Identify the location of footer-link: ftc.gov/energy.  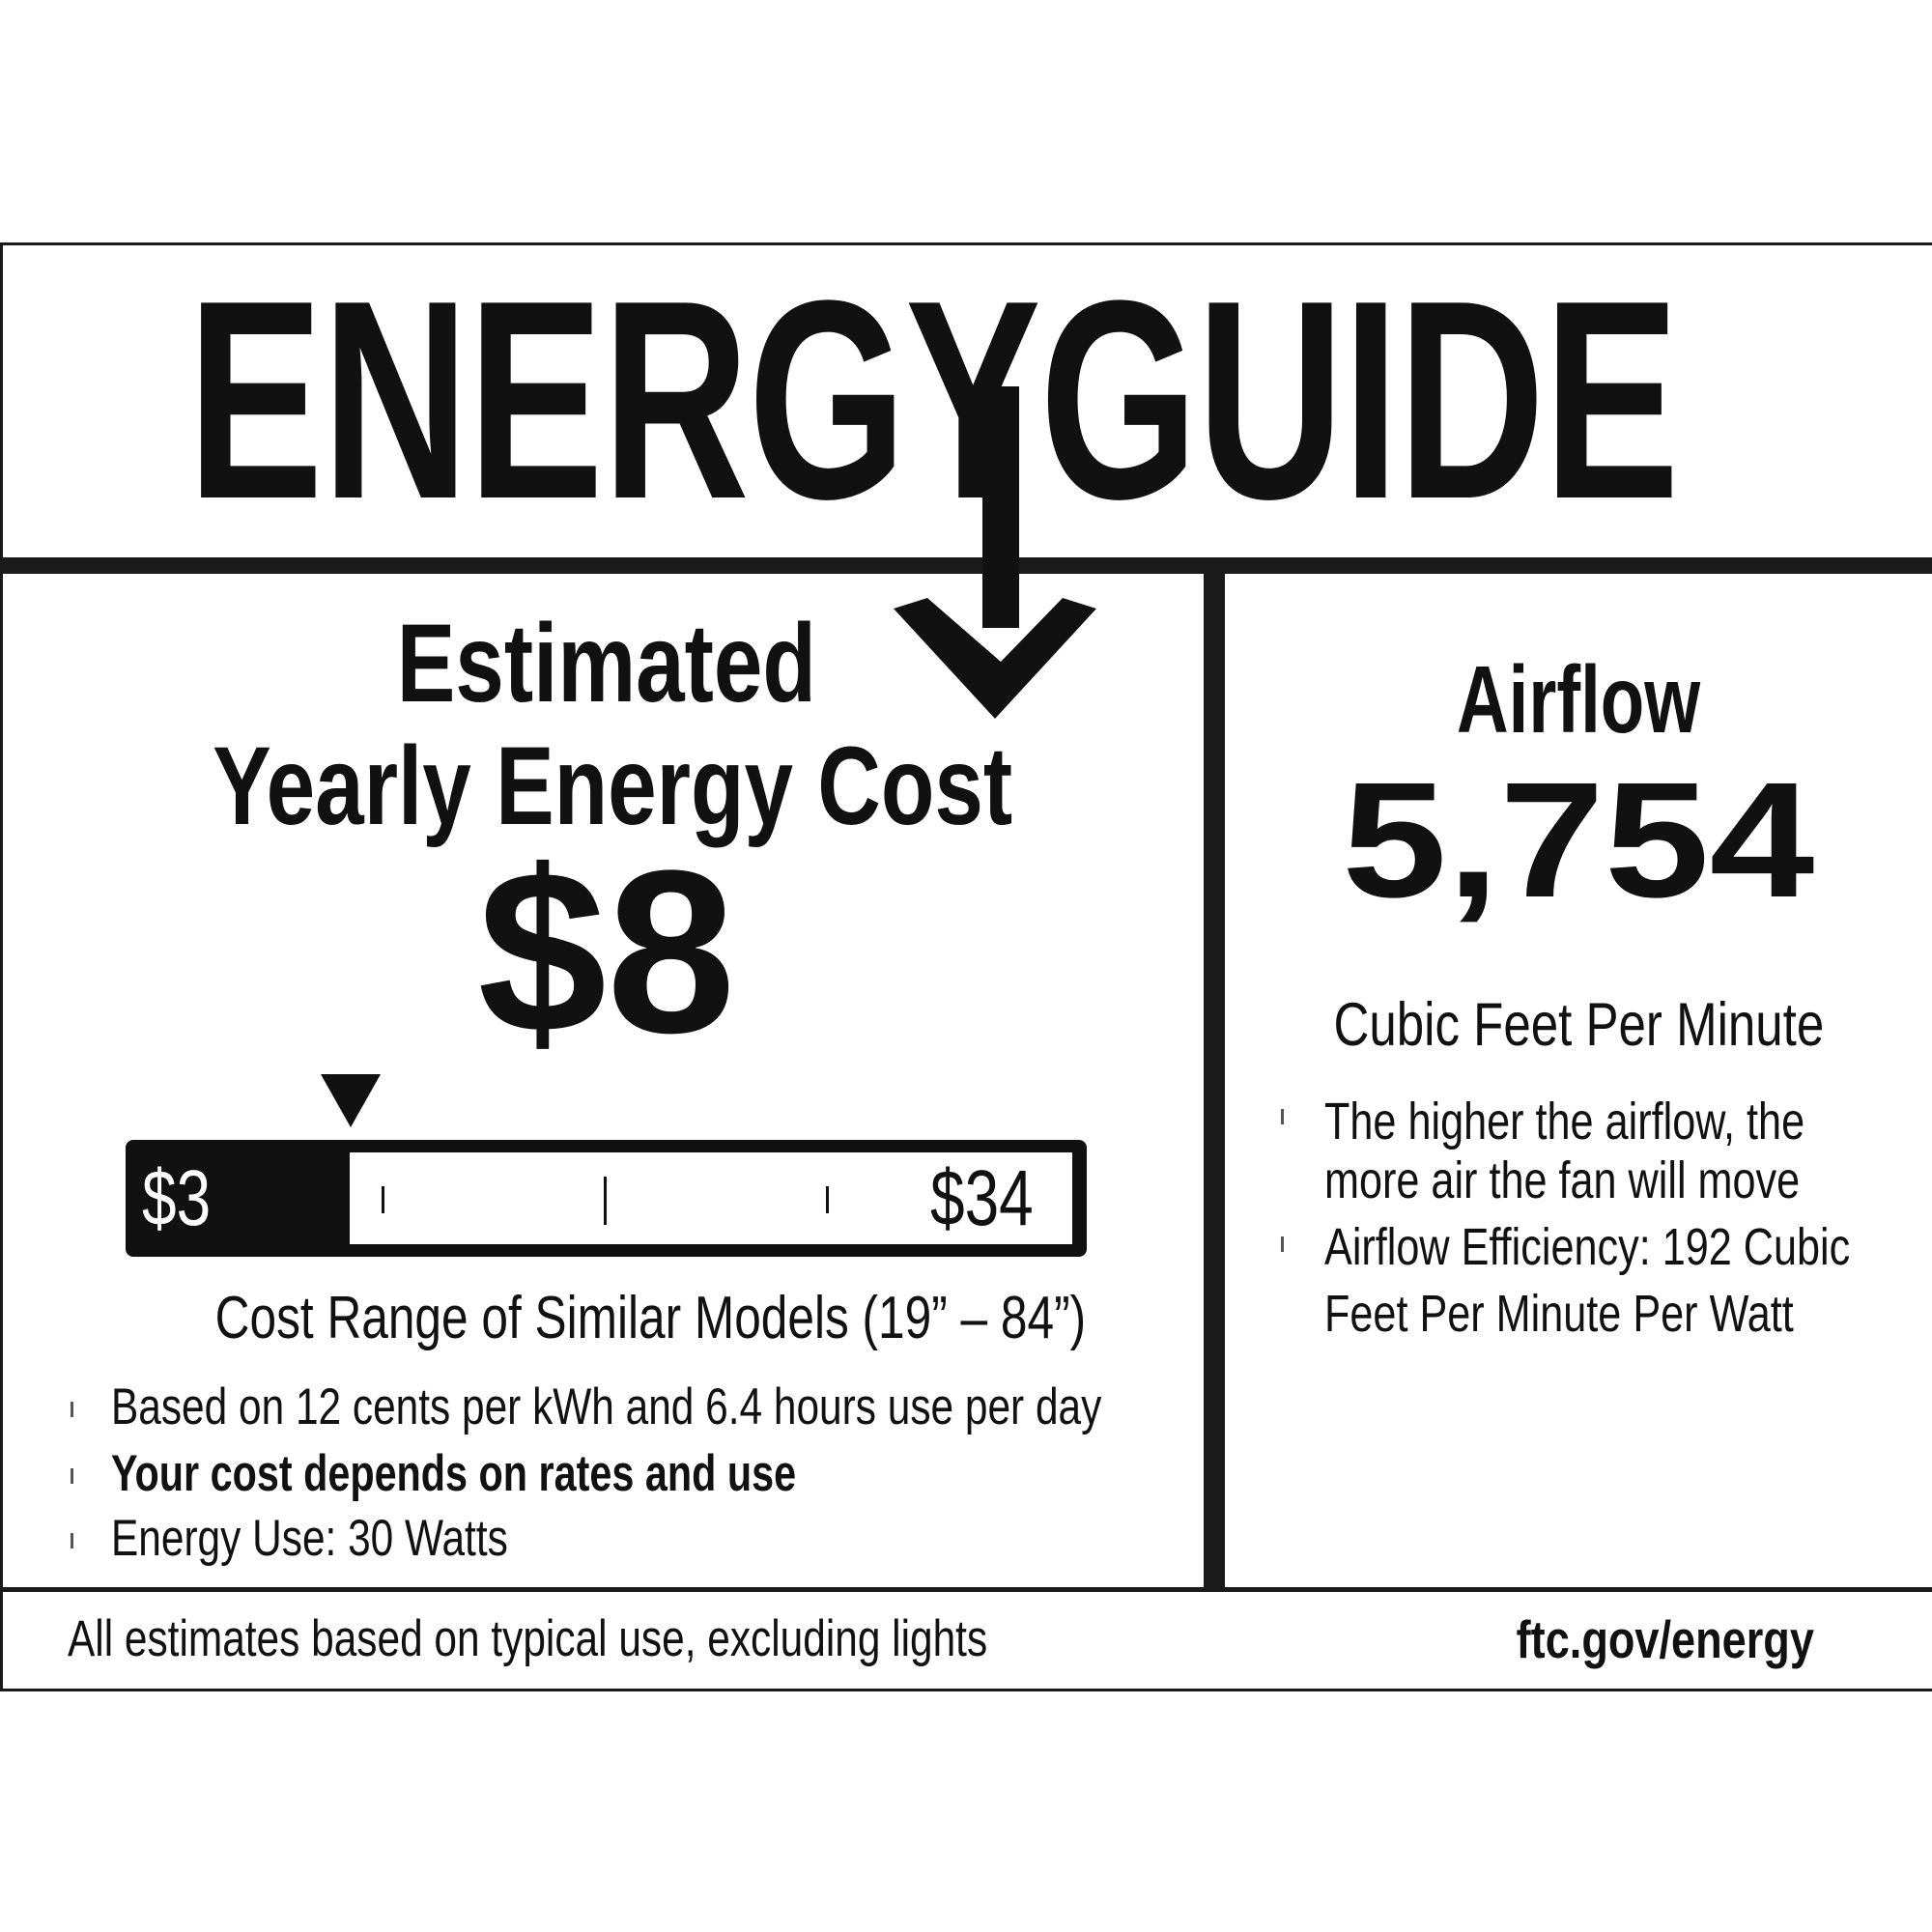
(1632, 1639).